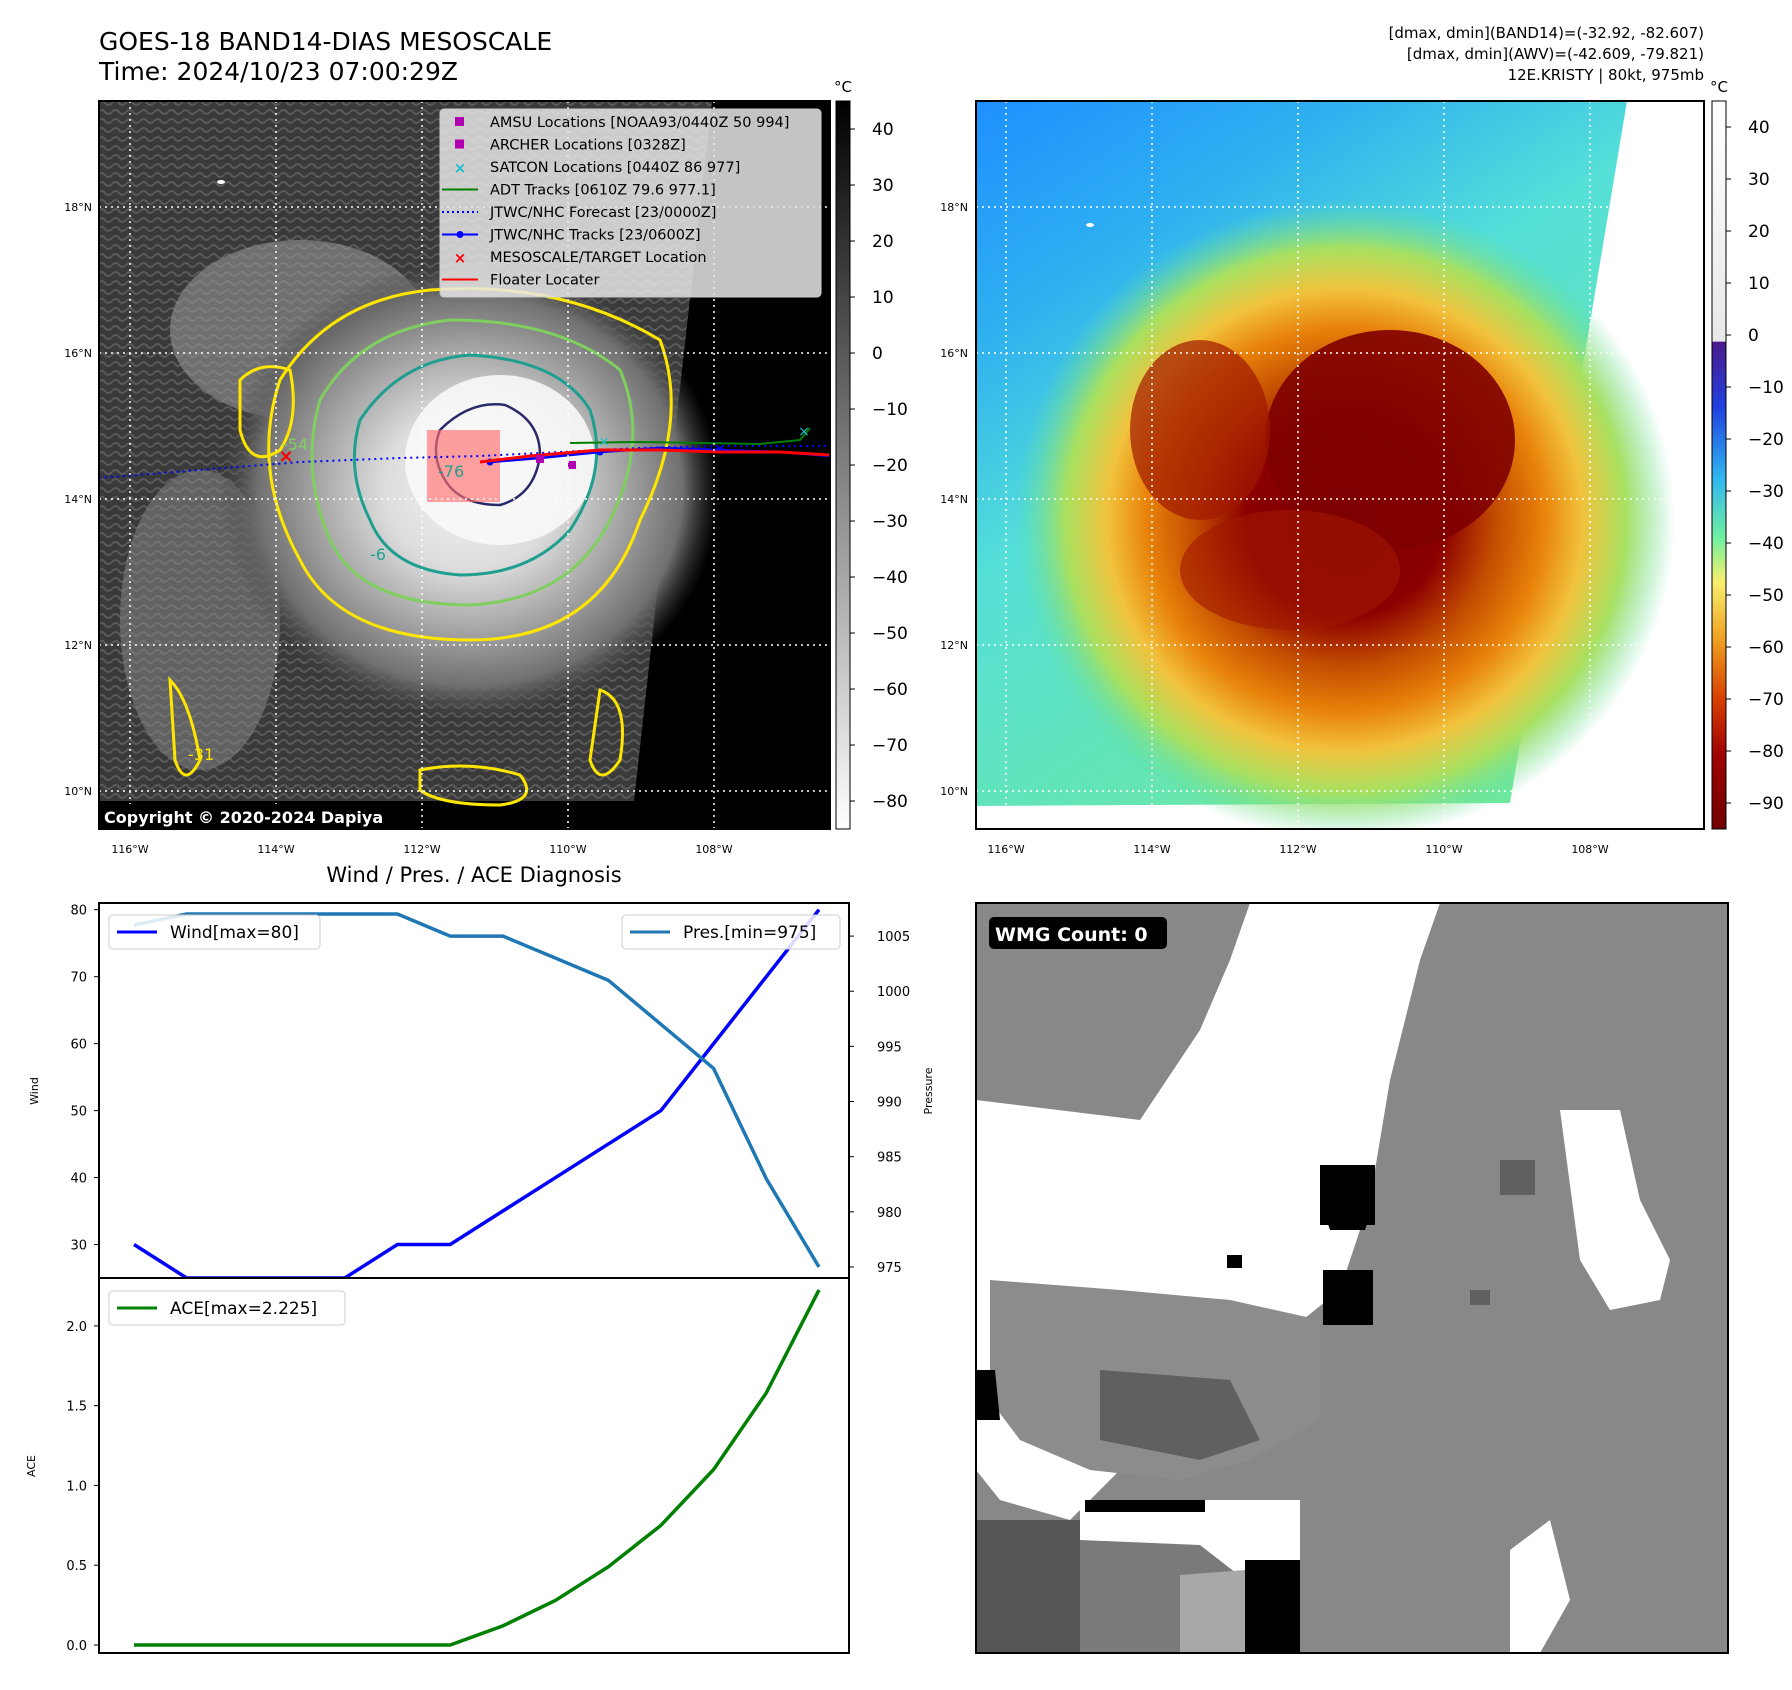  Describe the element at coordinates (893, 937) in the screenshot. I see `pressure-ytick-label: 1005` at that location.